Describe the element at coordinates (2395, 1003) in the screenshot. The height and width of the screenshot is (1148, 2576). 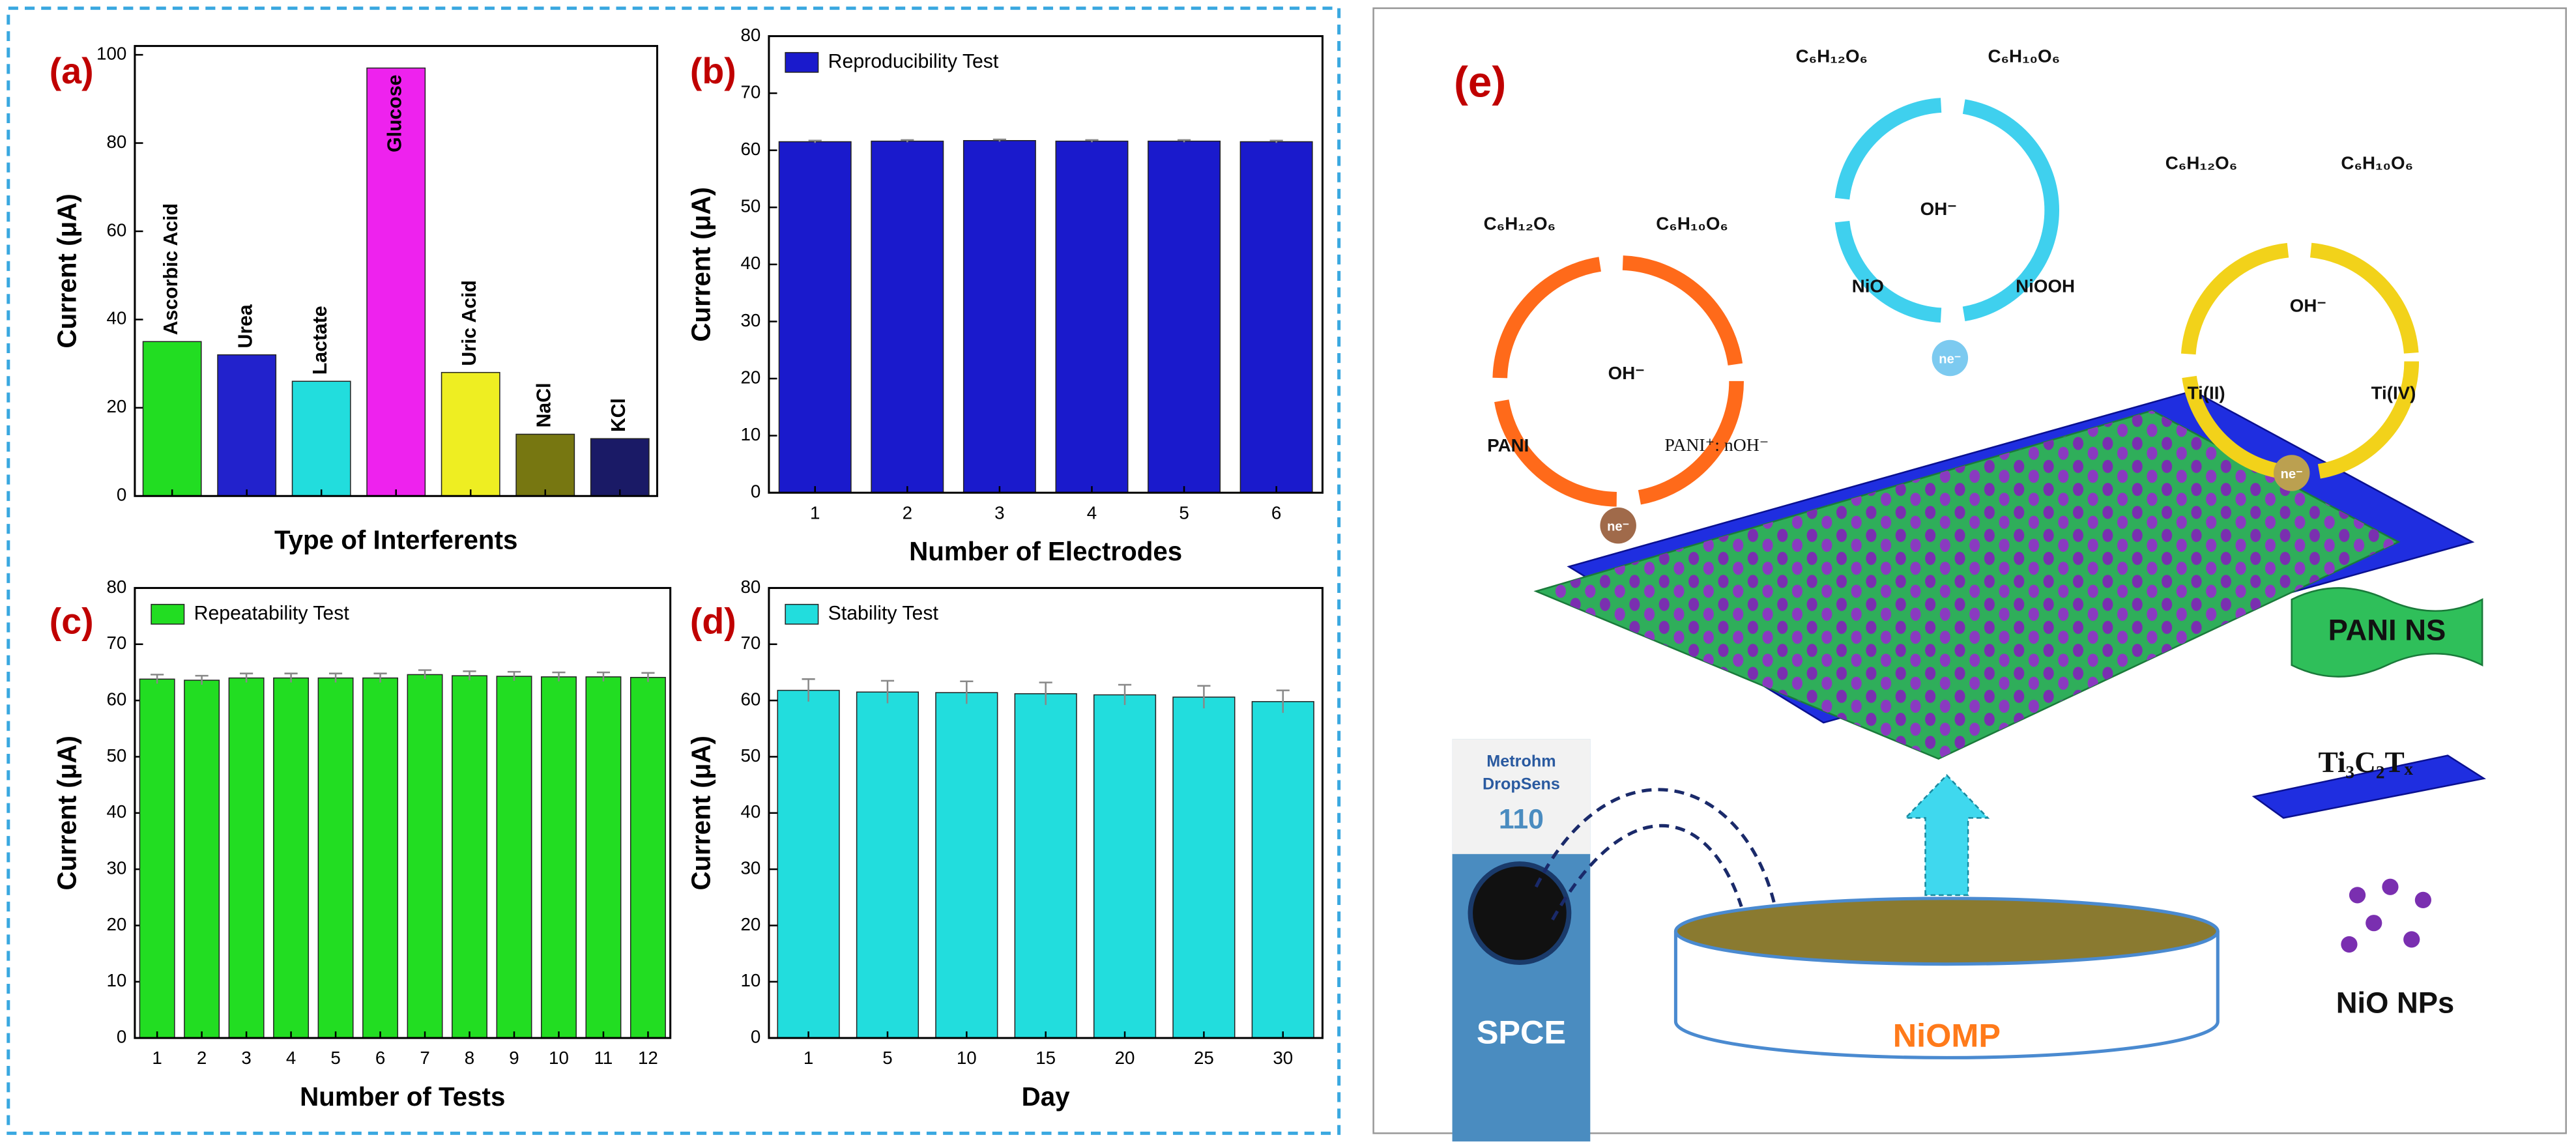
I see `legend-label: NiO NPs` at that location.